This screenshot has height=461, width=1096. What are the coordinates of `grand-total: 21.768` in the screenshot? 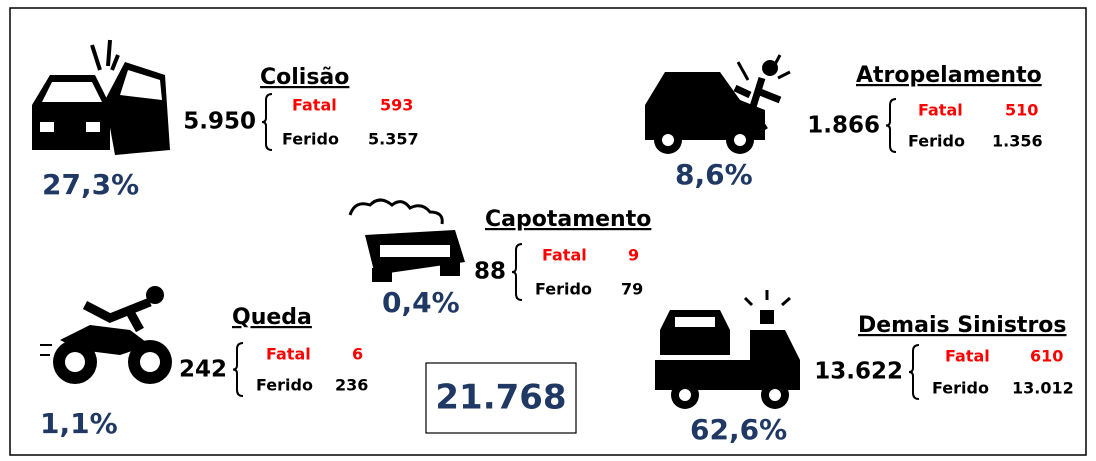 It's located at (500, 398).